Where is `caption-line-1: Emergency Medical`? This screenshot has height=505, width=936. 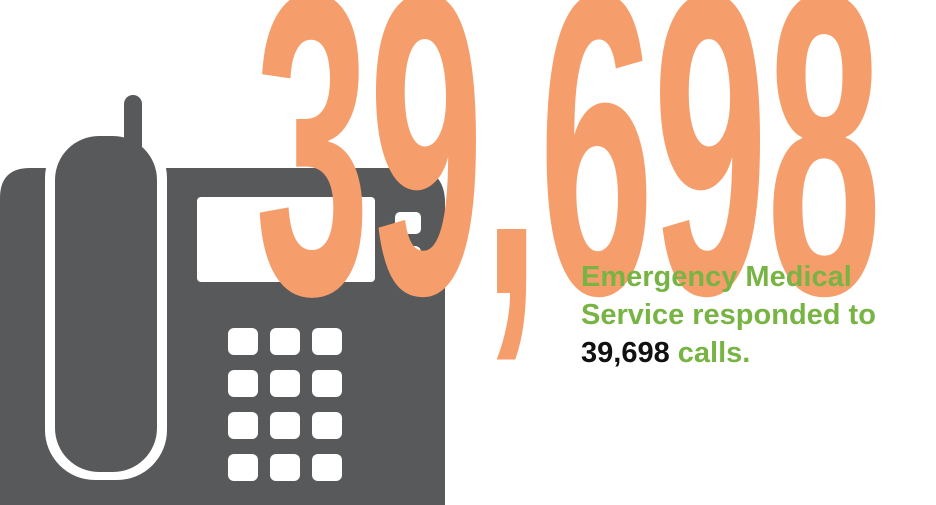 caption-line-1: Emergency Medical is located at coordinates (716, 277).